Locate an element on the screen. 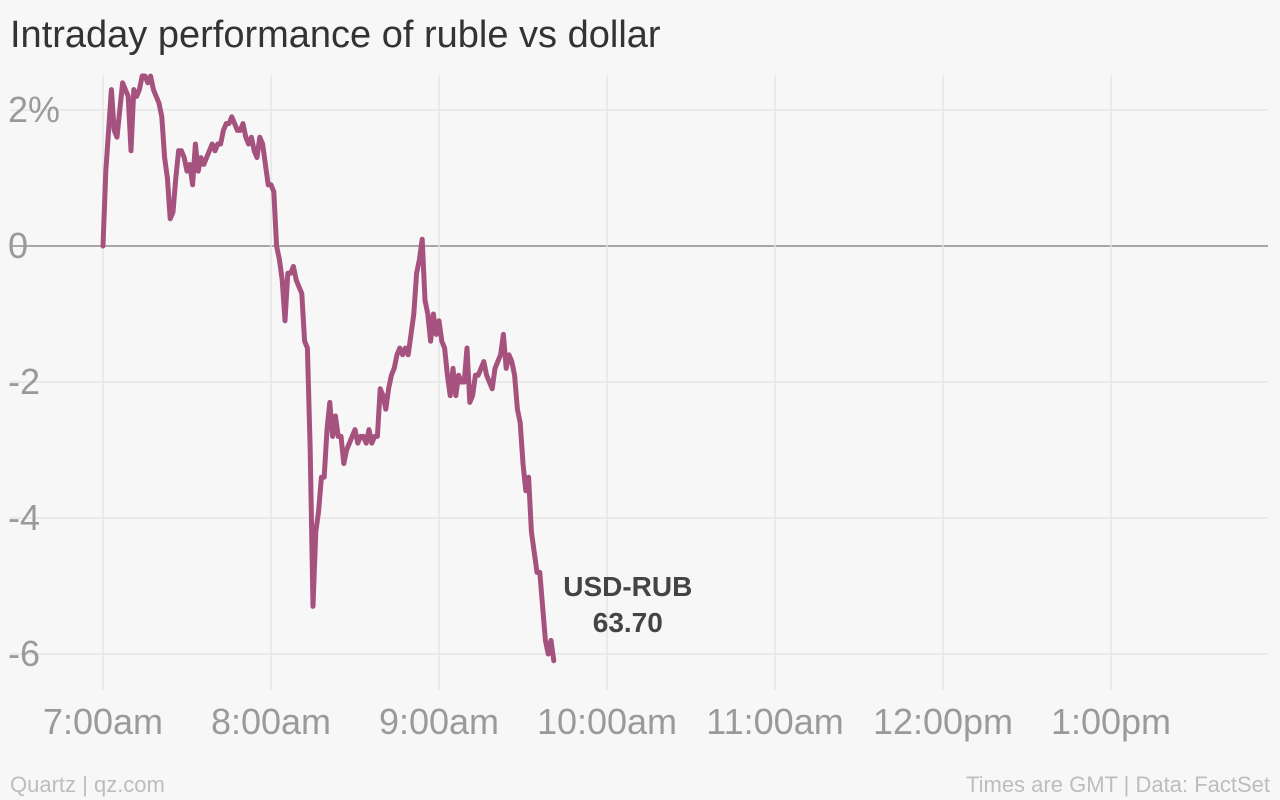 The image size is (1280, 800). y-tick-label: 2% is located at coordinates (34, 109).